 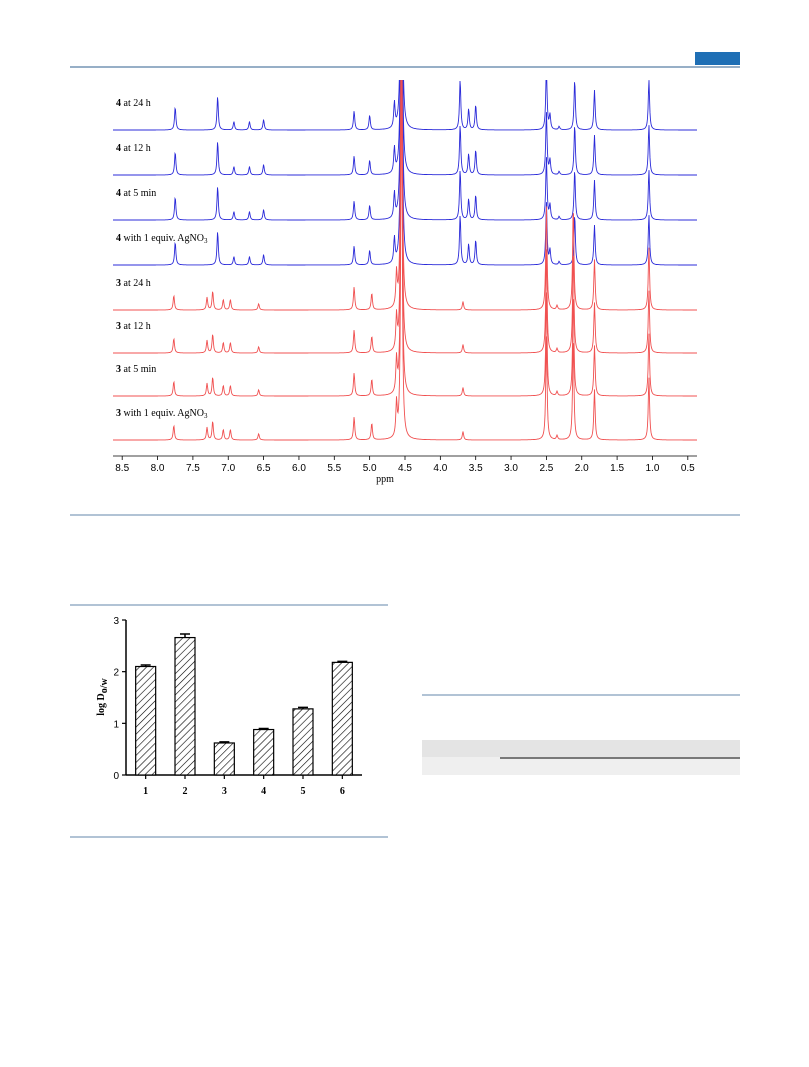 I want to click on trace-label: 3 at 24 h, so click(x=133, y=283).